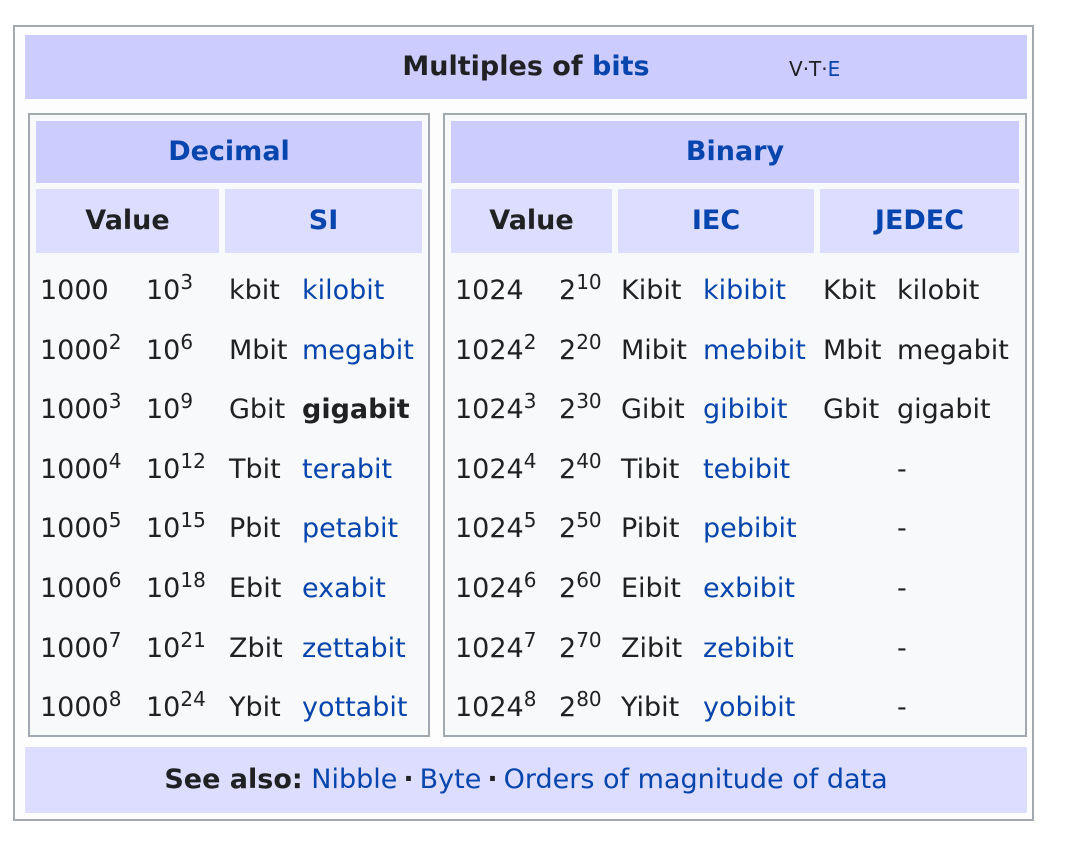 The height and width of the screenshot is (864, 1080). Describe the element at coordinates (621, 66) in the screenshot. I see `title-link-bits: bits` at that location.